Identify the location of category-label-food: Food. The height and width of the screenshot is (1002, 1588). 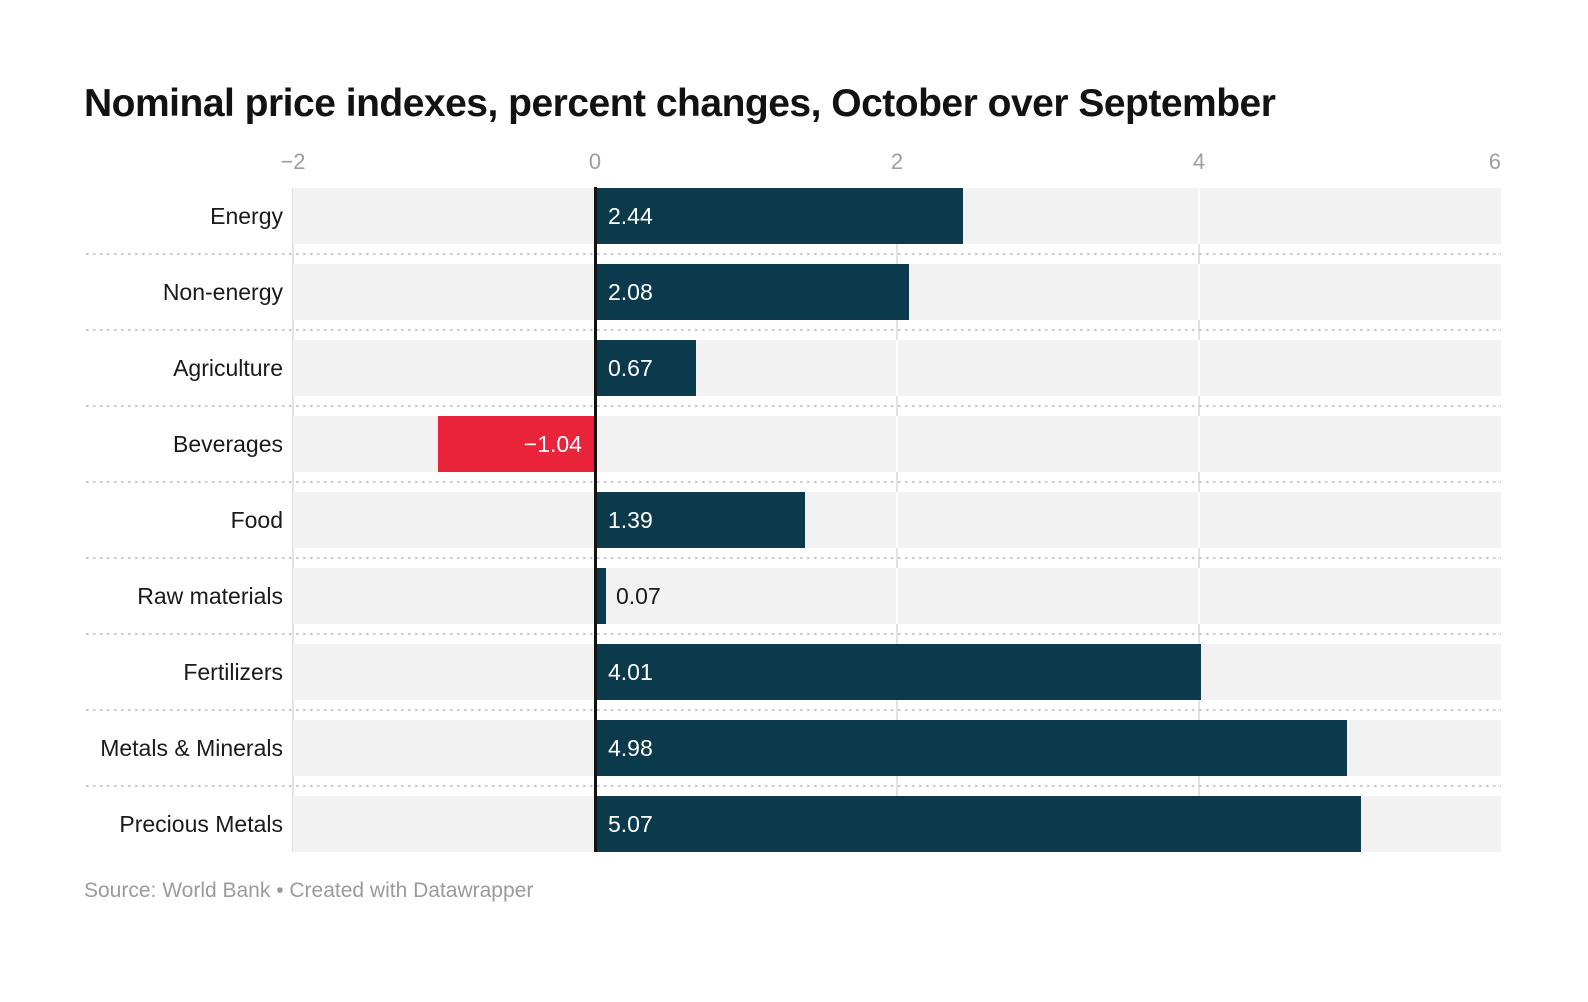
(256, 520).